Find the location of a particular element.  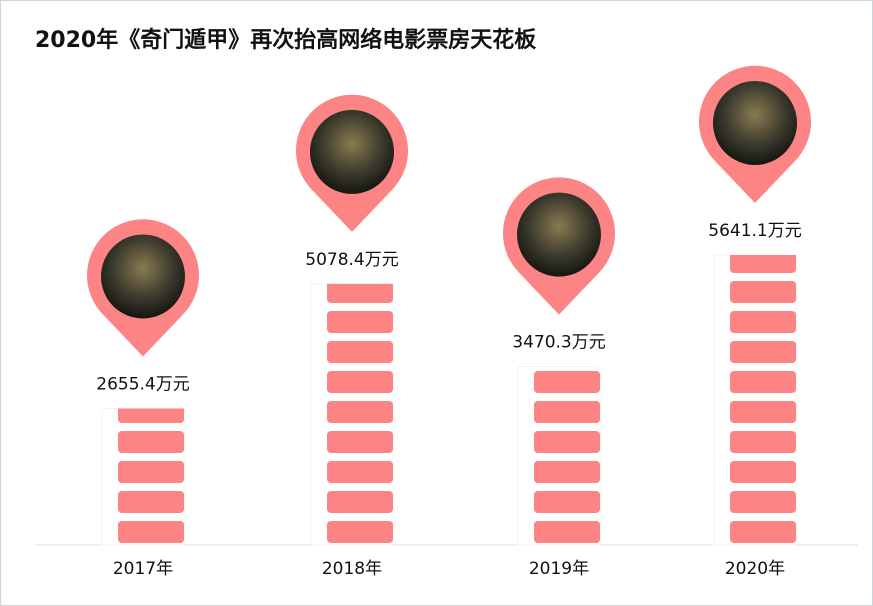

chart-title: 2020年《奇门遁甲》再次抬高网络电影票房天花板 is located at coordinates (286, 40).